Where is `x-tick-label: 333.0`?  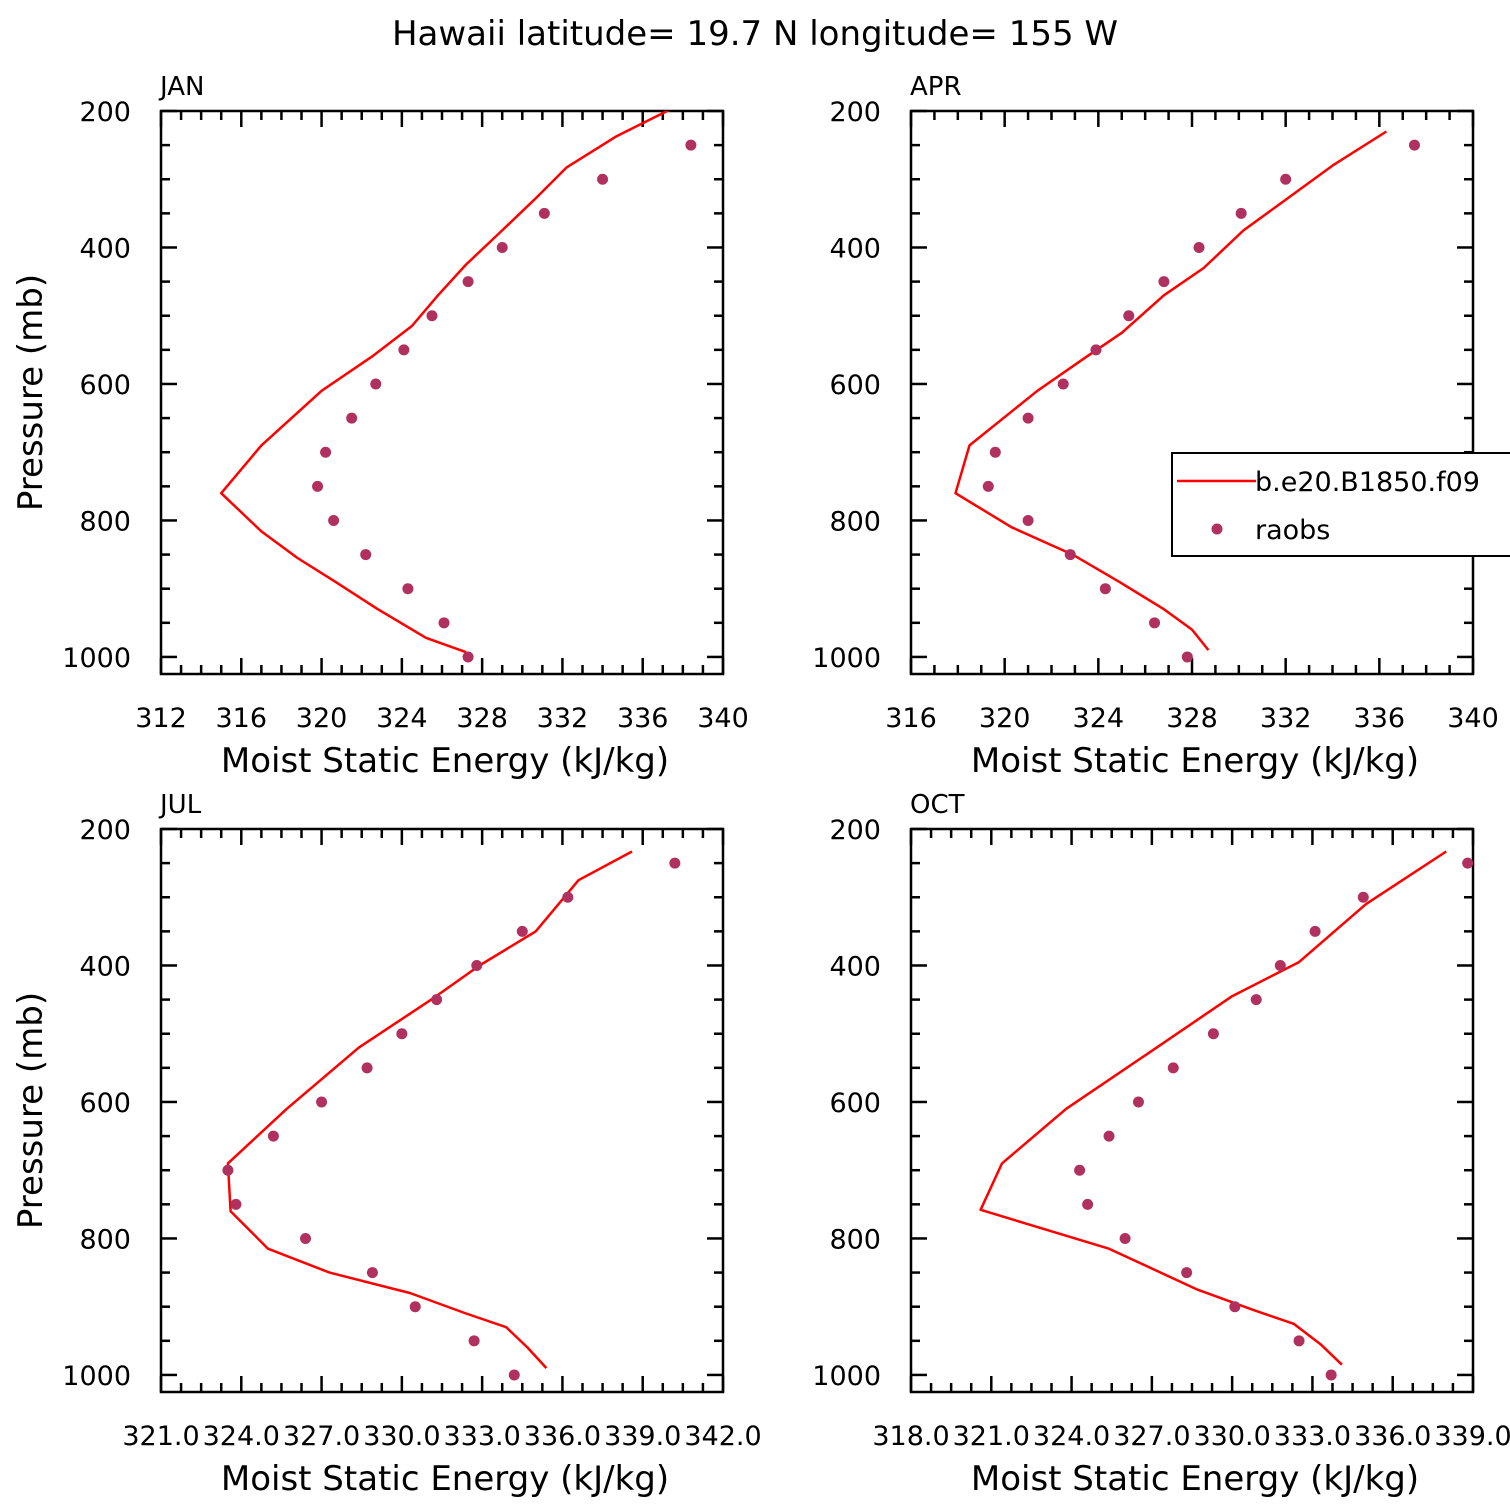 x-tick-label: 333.0 is located at coordinates (481, 1436).